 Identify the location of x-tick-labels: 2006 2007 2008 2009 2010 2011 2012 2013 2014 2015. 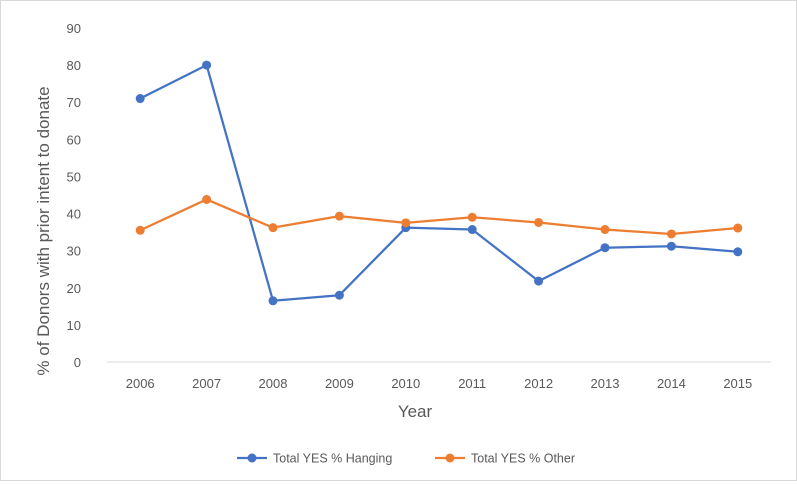
(439, 383).